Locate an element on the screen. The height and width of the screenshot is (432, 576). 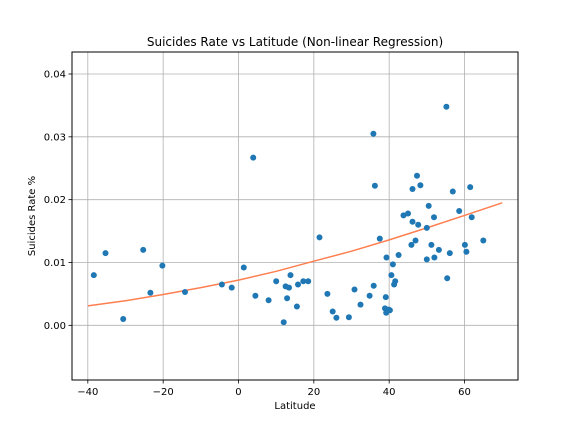
y-tick-label: 0.03 is located at coordinates (55, 137).